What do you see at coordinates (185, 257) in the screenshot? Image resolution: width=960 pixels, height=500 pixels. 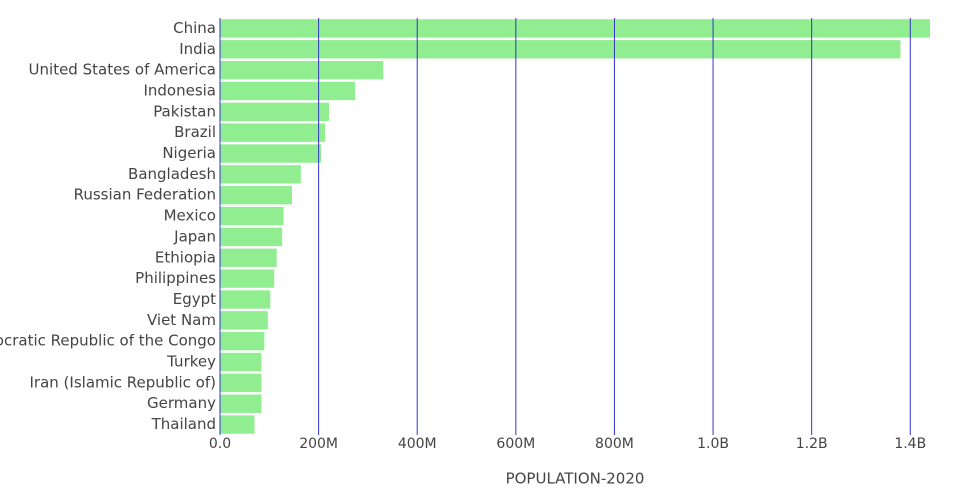 I see `y-tick-label: Ethiopia` at bounding box center [185, 257].